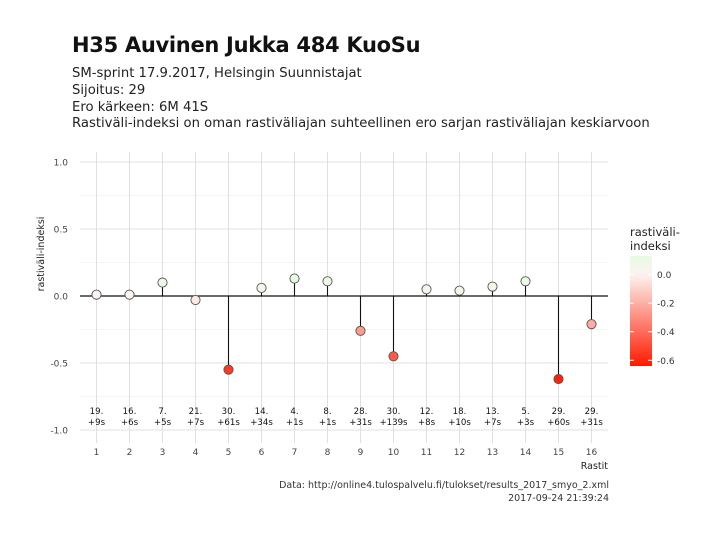 This screenshot has width=720, height=540. Describe the element at coordinates (361, 412) in the screenshot. I see `rank-label-control-9: 28.` at that location.